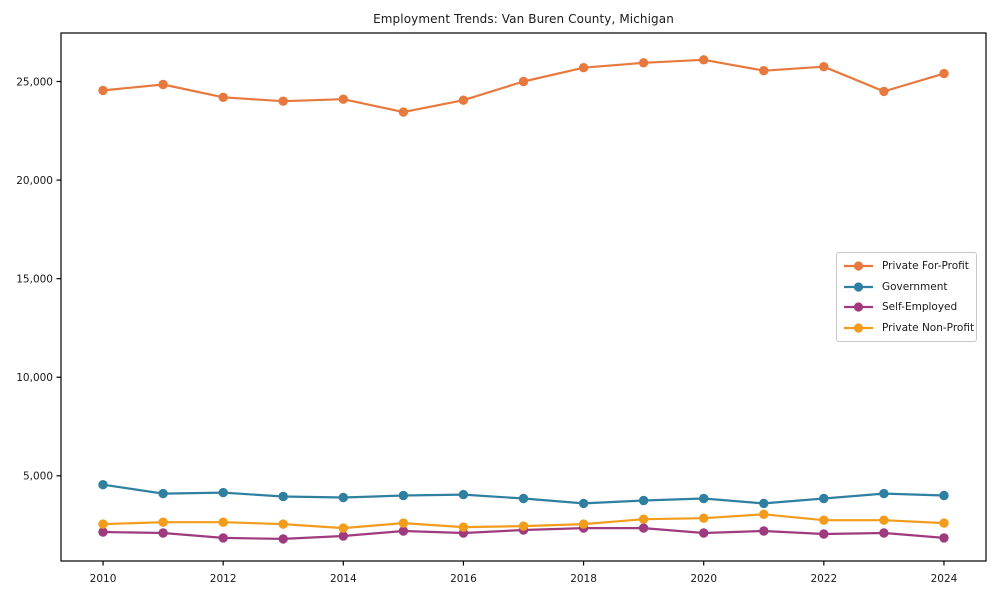  I want to click on y-tick-label: 15,000, so click(34, 279).